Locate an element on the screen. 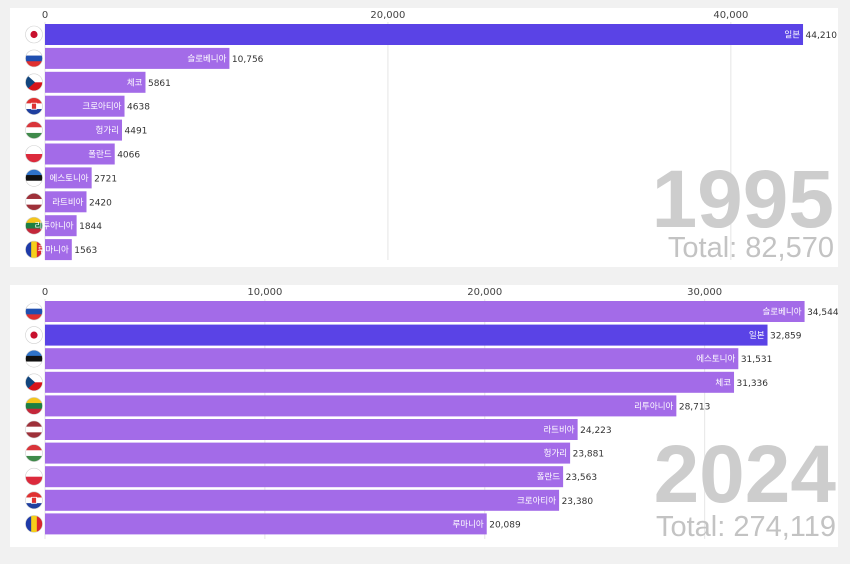  bar-value-label: 5861 is located at coordinates (159, 84).